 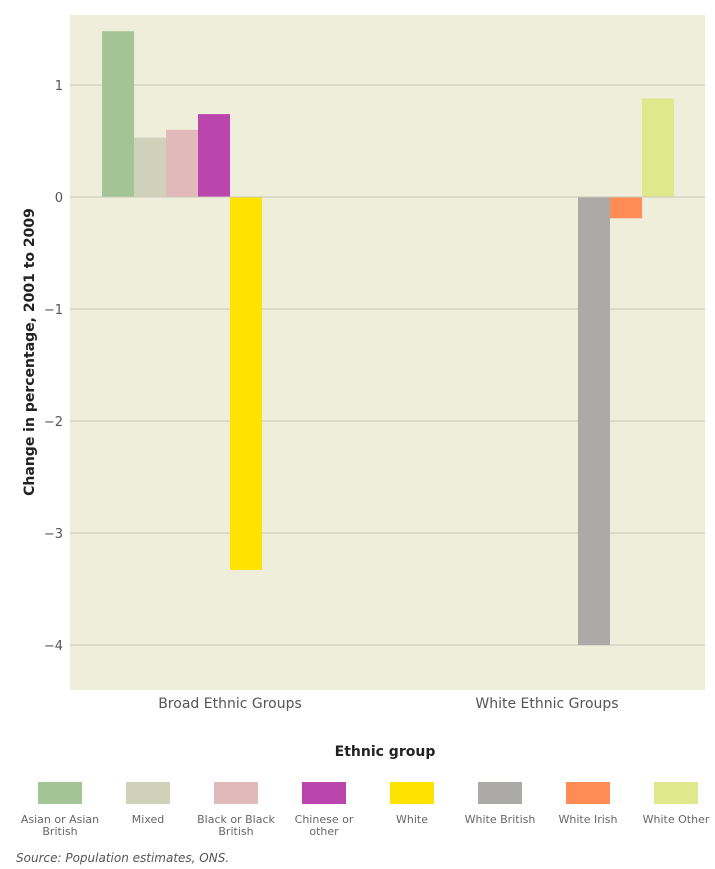 I want to click on y-tick-label: −3, so click(x=53, y=534).